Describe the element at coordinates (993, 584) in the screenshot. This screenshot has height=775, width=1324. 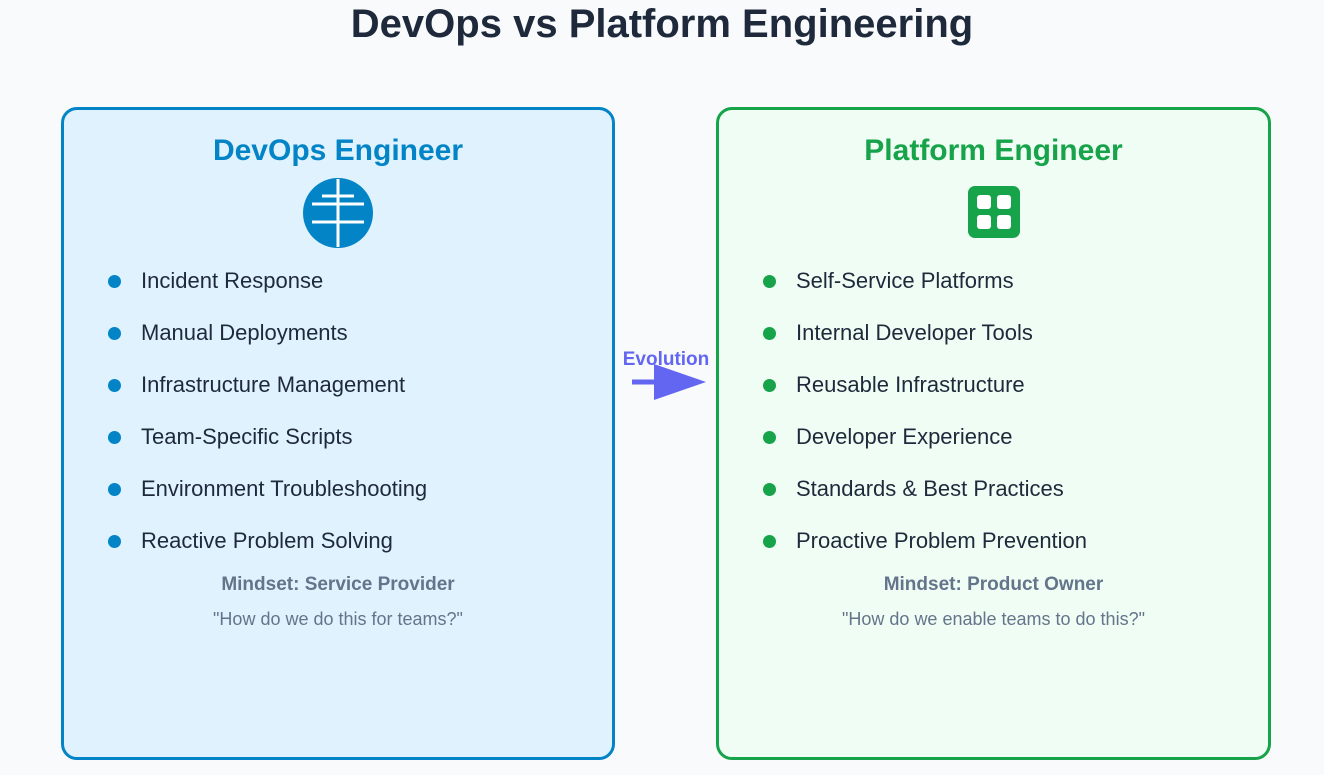
I see `platform-mindset: Mindset: Product Owner` at that location.